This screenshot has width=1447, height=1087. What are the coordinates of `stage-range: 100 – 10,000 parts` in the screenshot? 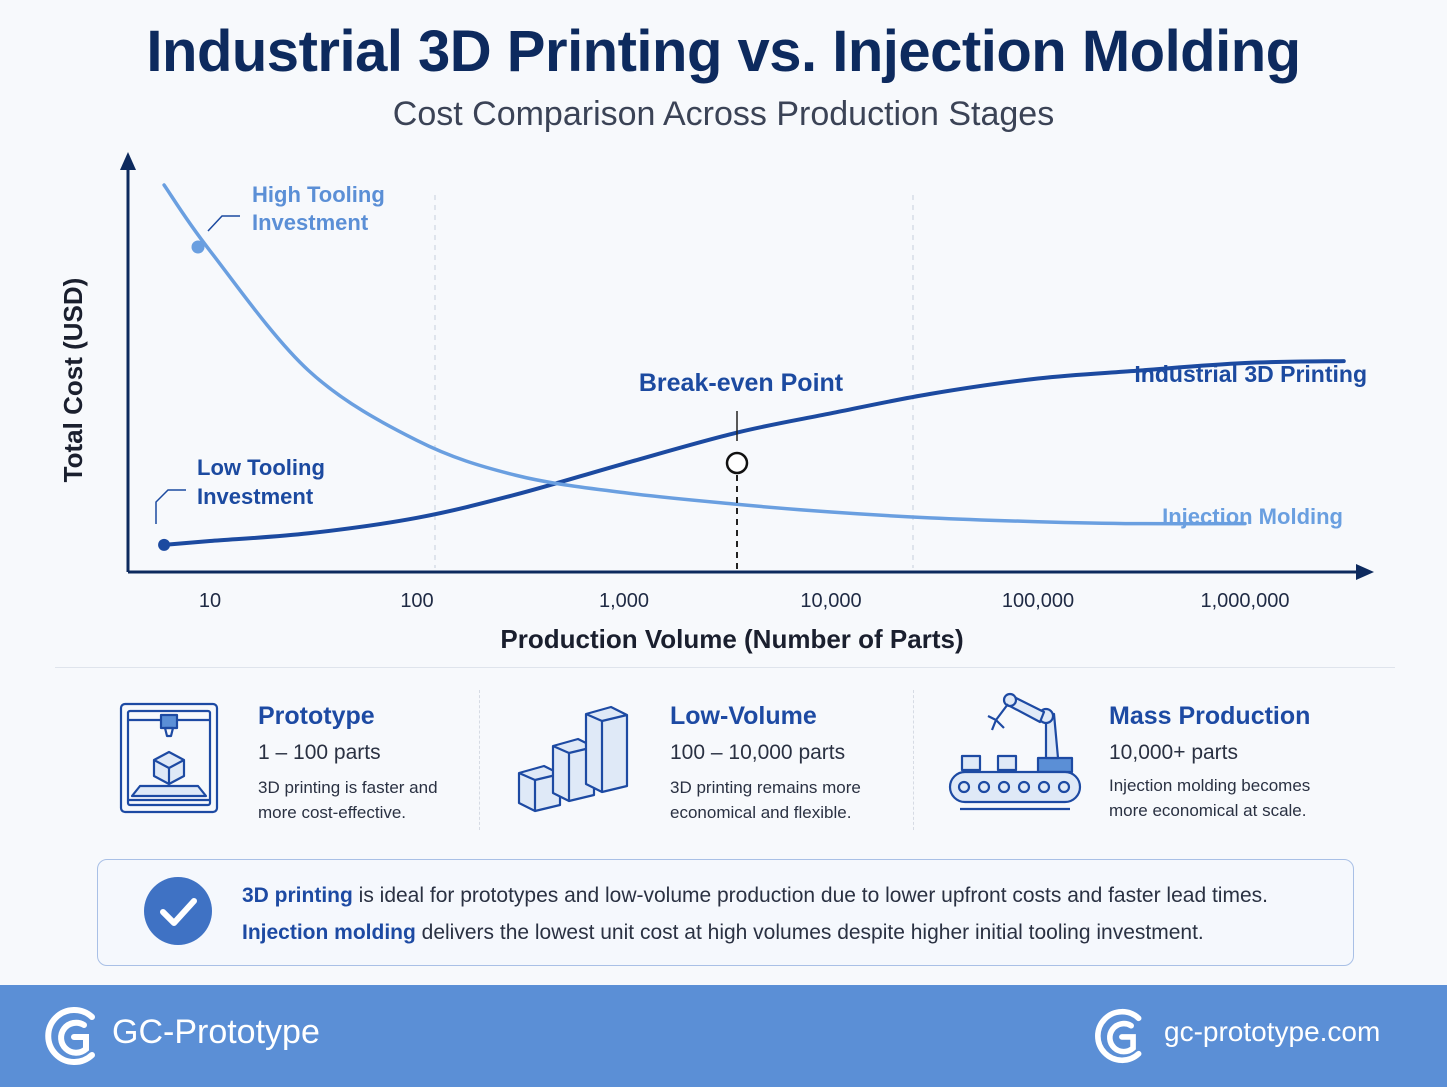 It's located at (758, 752).